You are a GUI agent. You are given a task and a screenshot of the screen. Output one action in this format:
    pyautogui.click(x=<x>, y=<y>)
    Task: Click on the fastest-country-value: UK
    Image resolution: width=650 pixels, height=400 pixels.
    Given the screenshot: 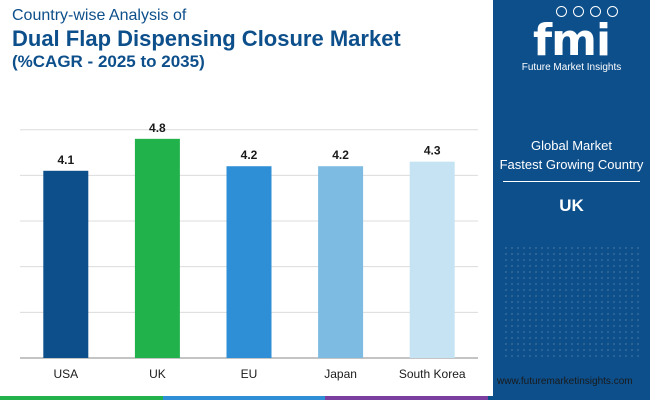 What is the action you would take?
    pyautogui.click(x=571, y=205)
    